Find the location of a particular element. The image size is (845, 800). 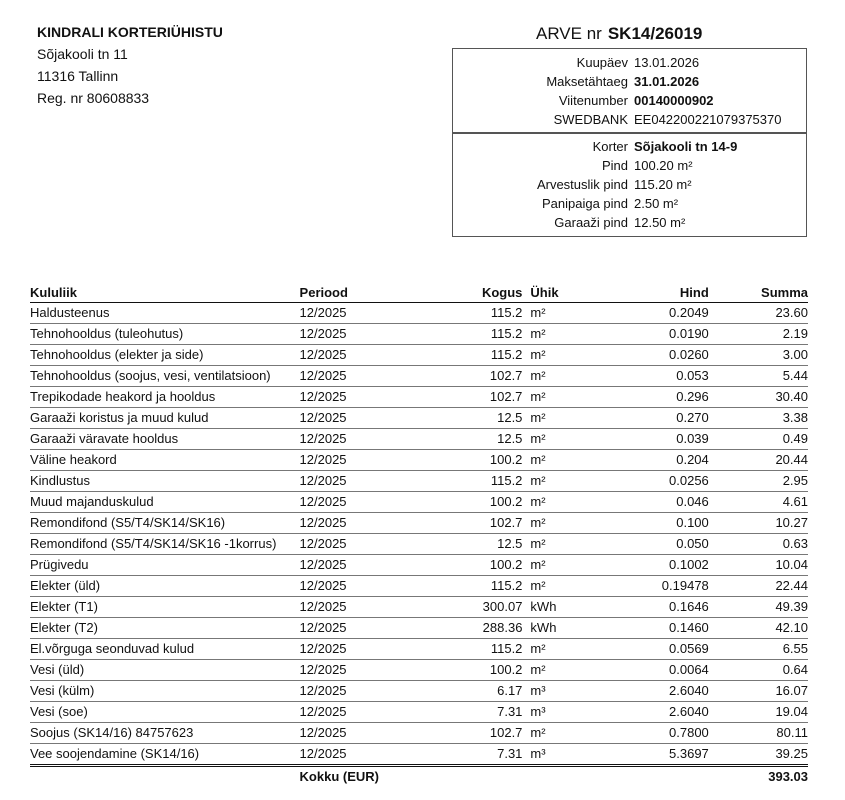

table-cell: Remondifond (S5/T4/SK14/SK16 -1korrus) is located at coordinates (165, 544).